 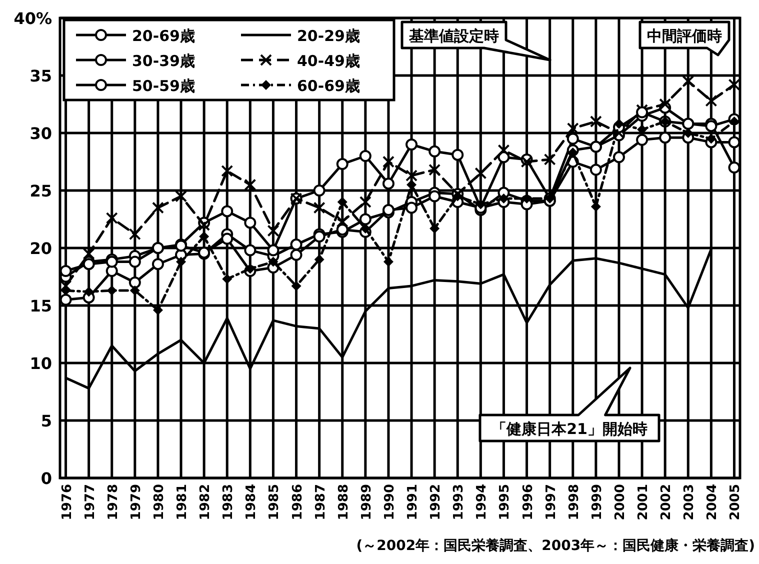 What do you see at coordinates (46, 478) in the screenshot?
I see `y-tick-label: 0` at bounding box center [46, 478].